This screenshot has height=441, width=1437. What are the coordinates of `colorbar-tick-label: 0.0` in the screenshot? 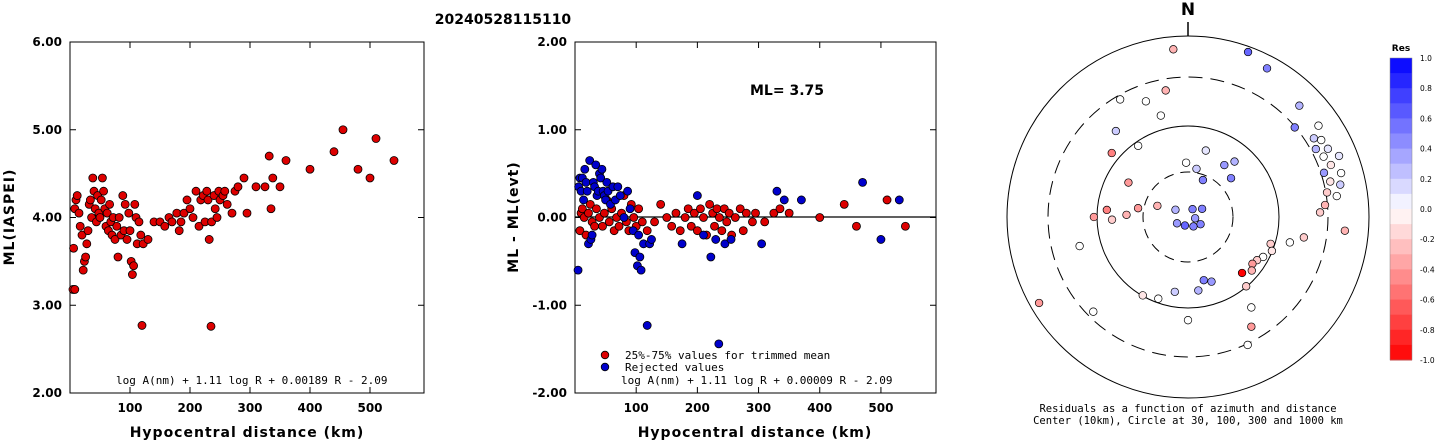 It's located at (1426, 209).